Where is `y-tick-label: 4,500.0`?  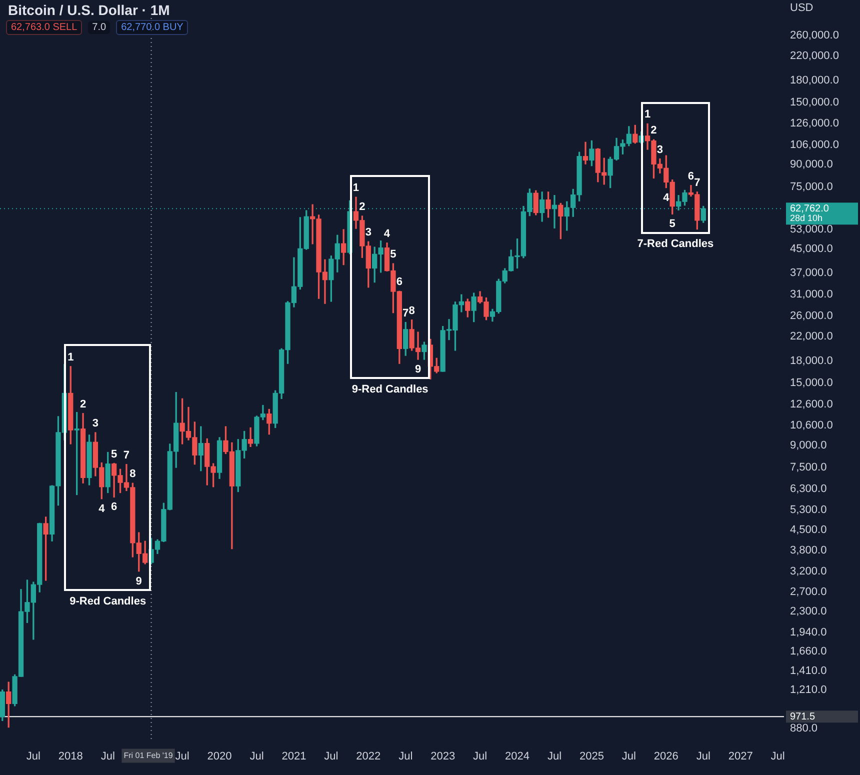
y-tick-label: 4,500.0 is located at coordinates (808, 530).